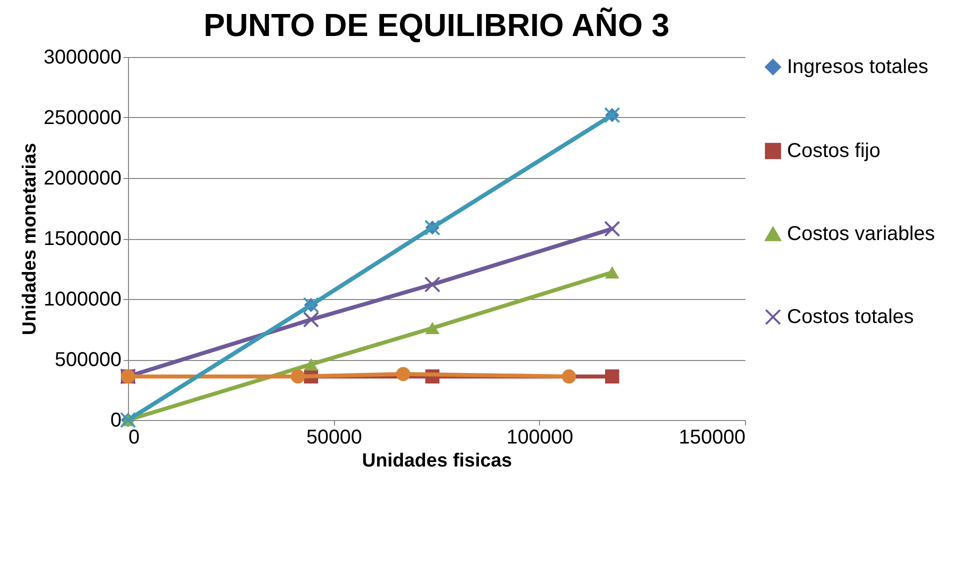  I want to click on legend-label: Costos variables, so click(861, 234).